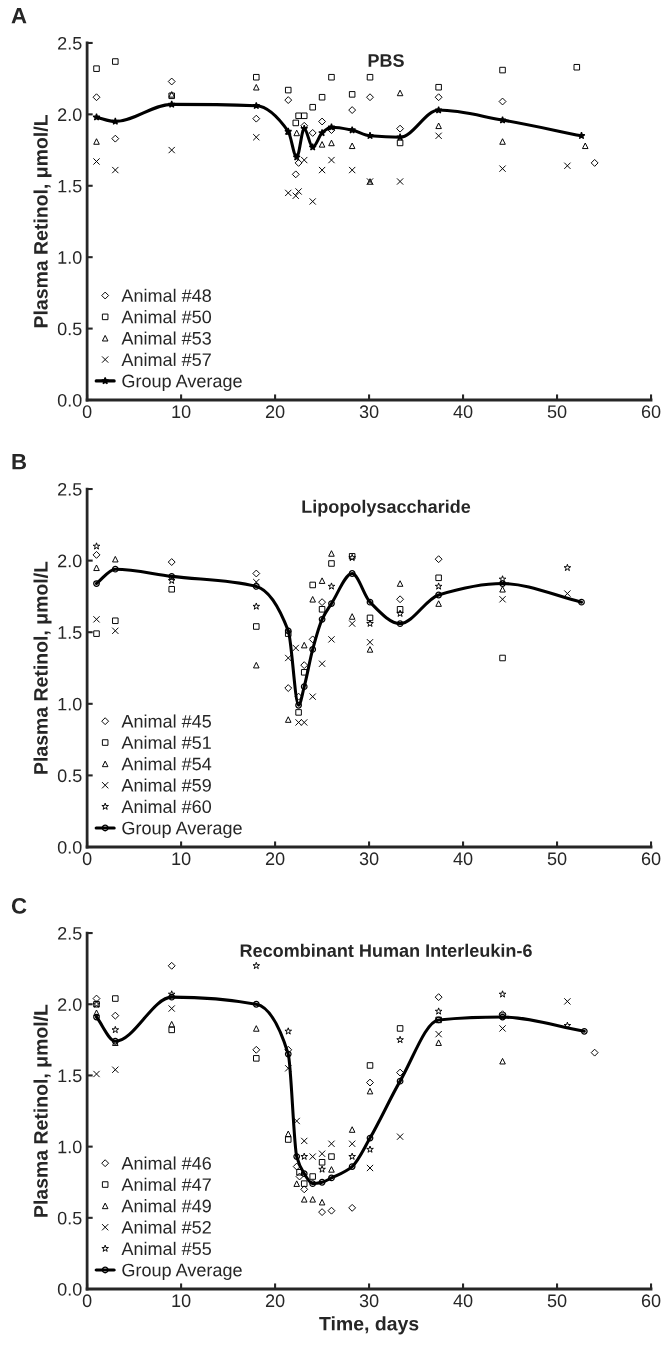  Describe the element at coordinates (386, 60) in the screenshot. I see `chart-title: PBS` at that location.